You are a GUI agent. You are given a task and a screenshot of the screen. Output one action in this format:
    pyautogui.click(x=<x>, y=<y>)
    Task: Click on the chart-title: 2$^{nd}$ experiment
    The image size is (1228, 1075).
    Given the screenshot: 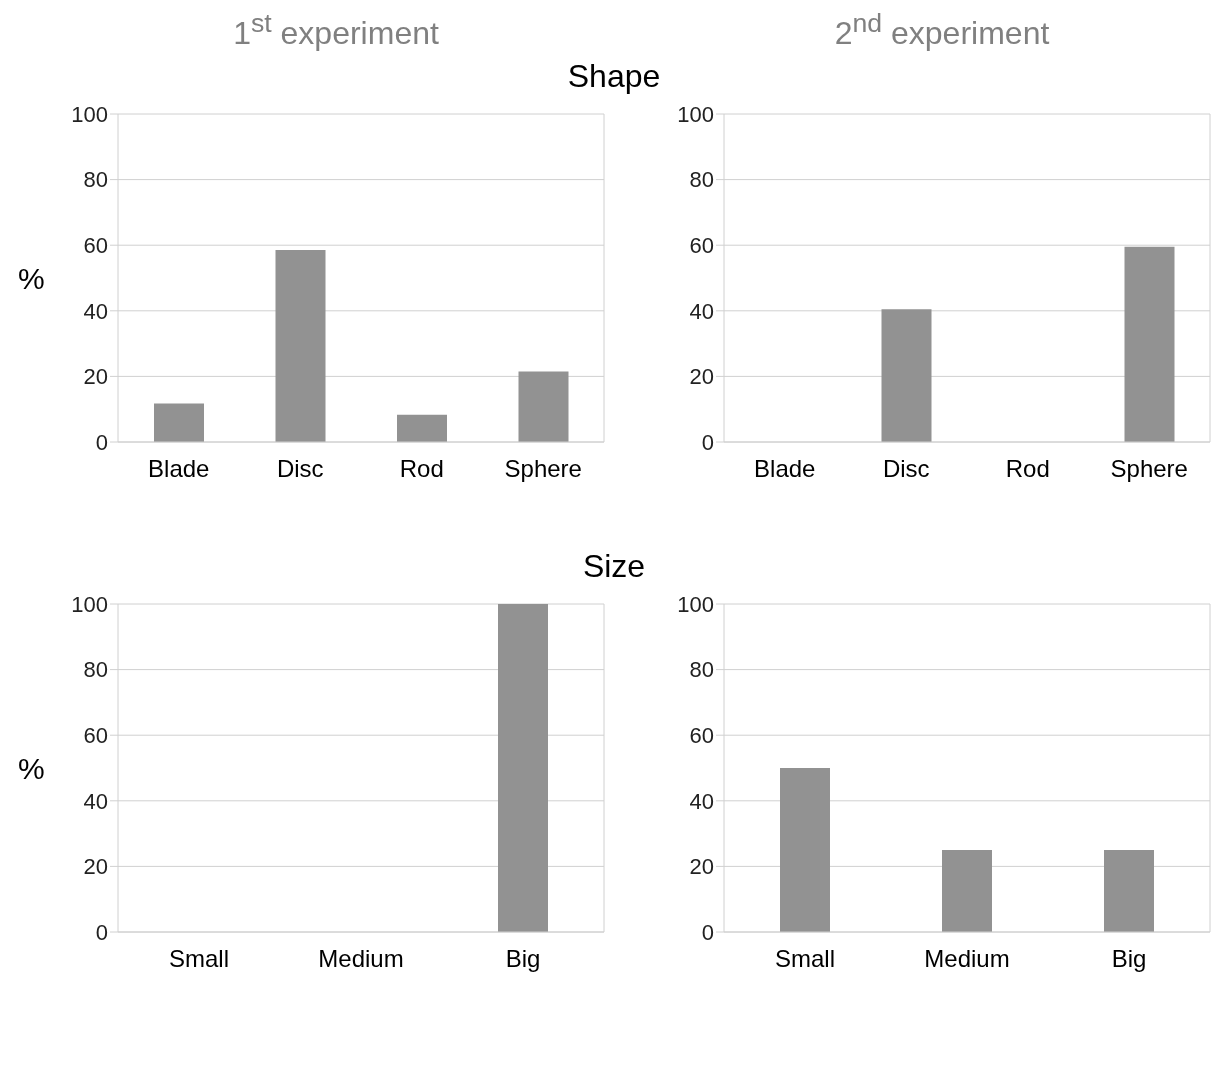 What is the action you would take?
    pyautogui.click(x=942, y=30)
    